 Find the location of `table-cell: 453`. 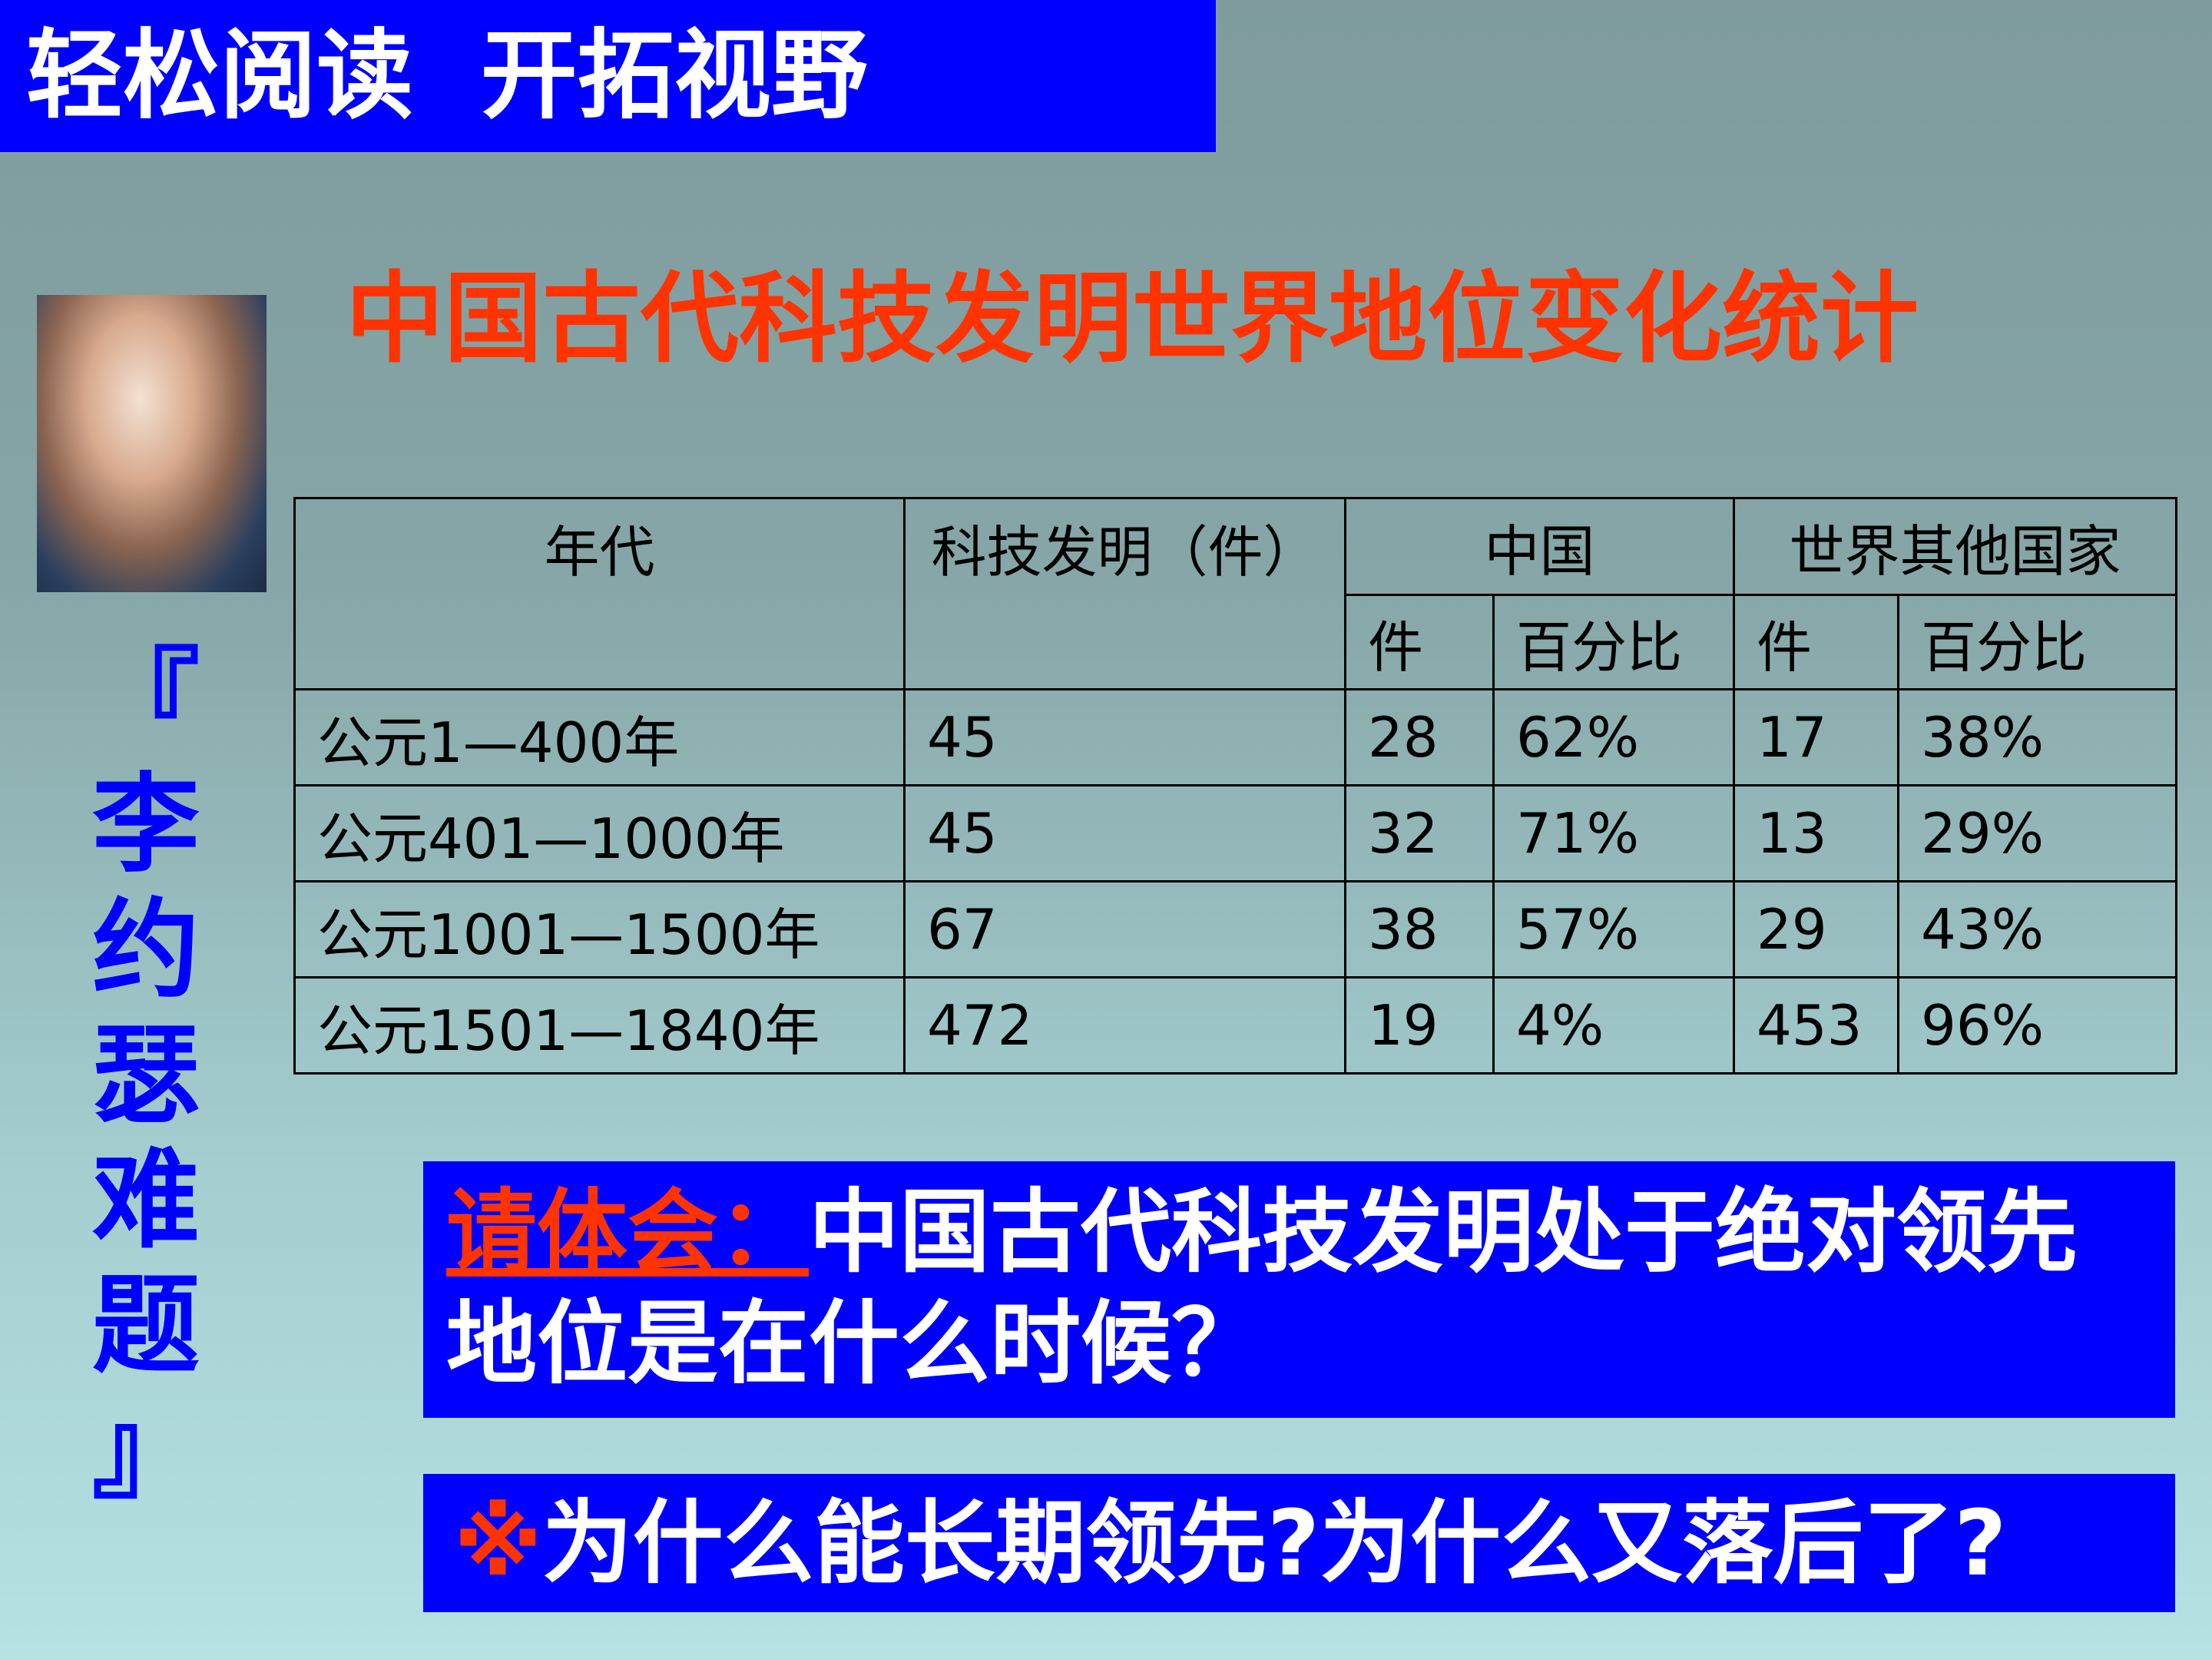

table-cell: 453 is located at coordinates (1816, 1026).